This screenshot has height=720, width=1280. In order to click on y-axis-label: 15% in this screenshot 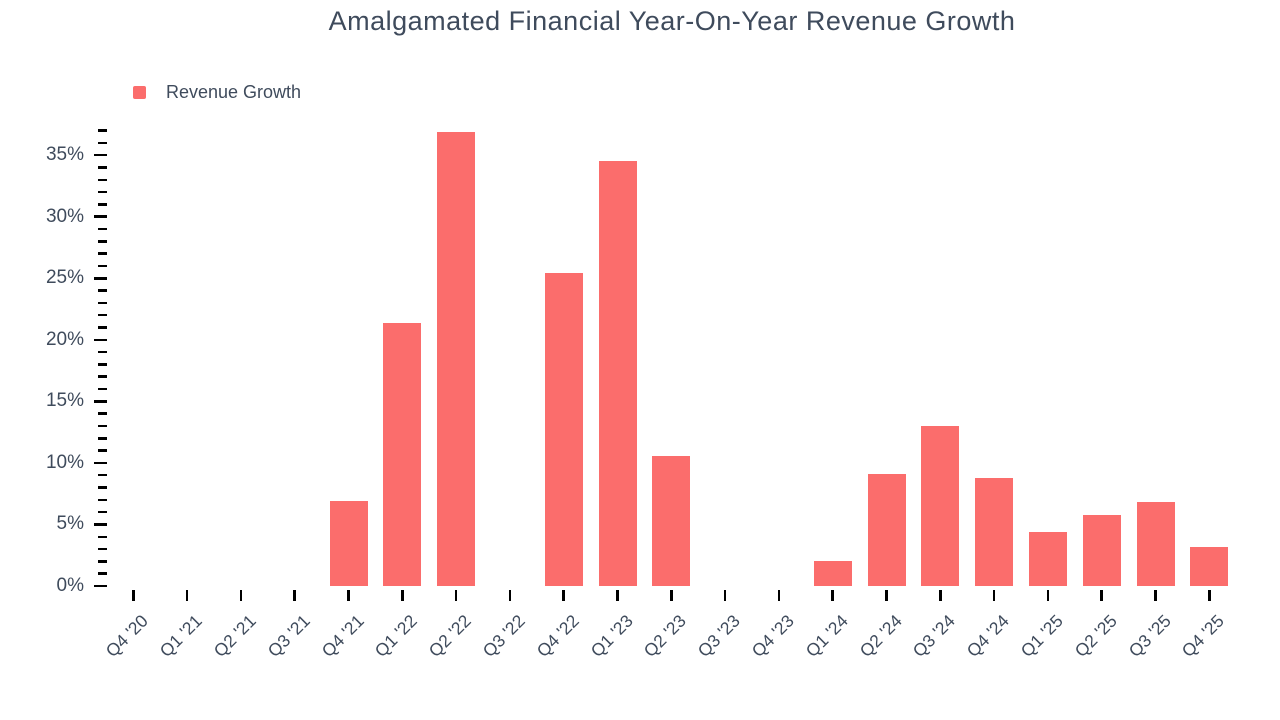, I will do `click(64, 401)`.